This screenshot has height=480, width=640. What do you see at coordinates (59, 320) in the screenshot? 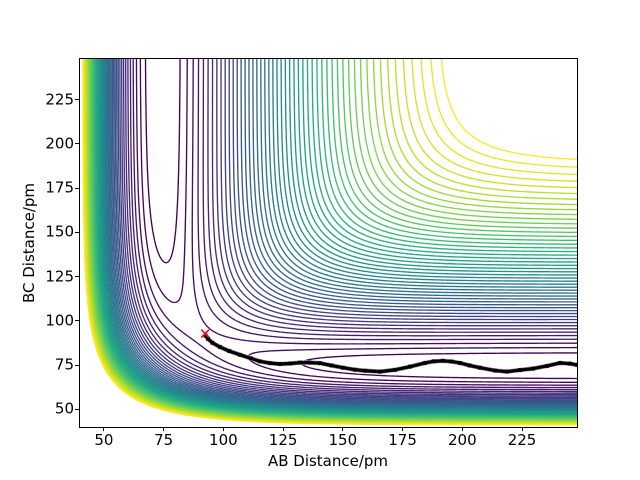
I see `y-tick-label: 100` at bounding box center [59, 320].